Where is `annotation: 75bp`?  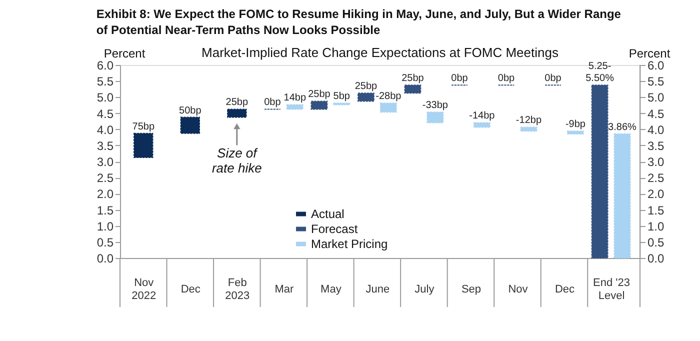 annotation: 75bp is located at coordinates (143, 126).